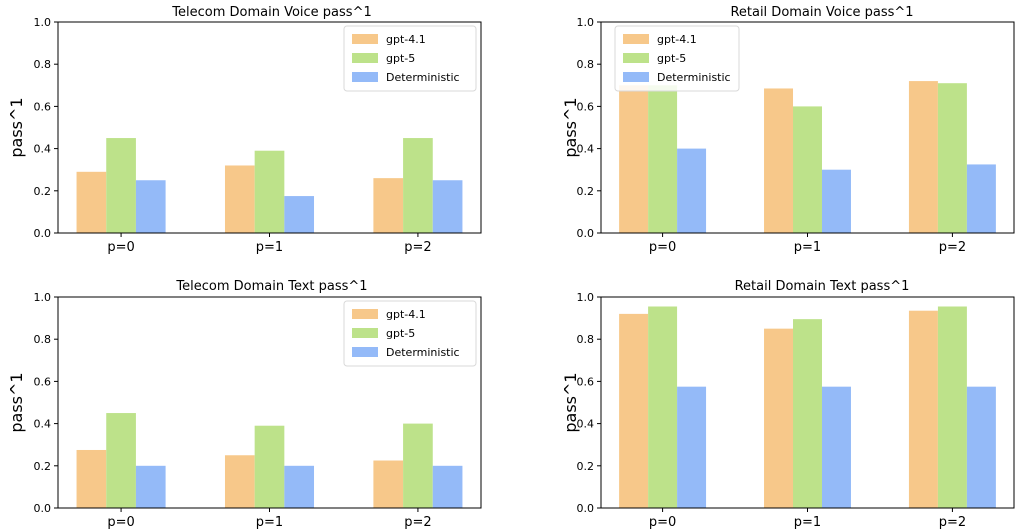 The height and width of the screenshot is (531, 1022). I want to click on chart-title: Telecom Domain Voice pass^1, so click(271, 12).